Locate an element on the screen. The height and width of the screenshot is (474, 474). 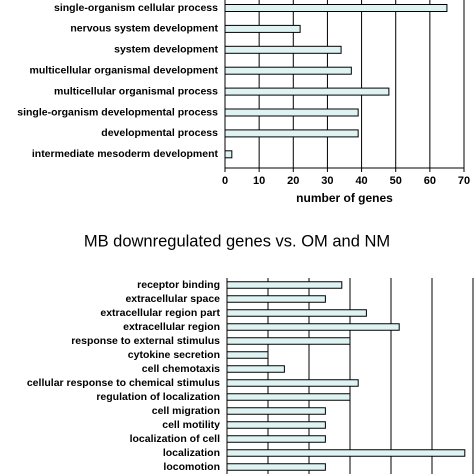
category-label: extracellular space is located at coordinates (172, 299).